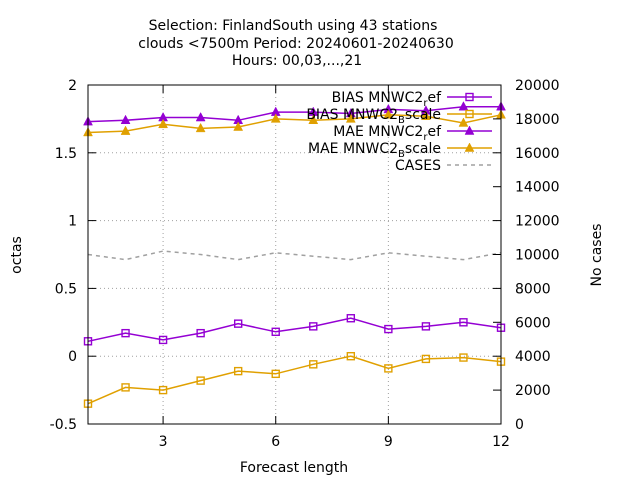  What do you see at coordinates (533, 357) in the screenshot?
I see `y2-tick-label: 4000` at bounding box center [533, 357].